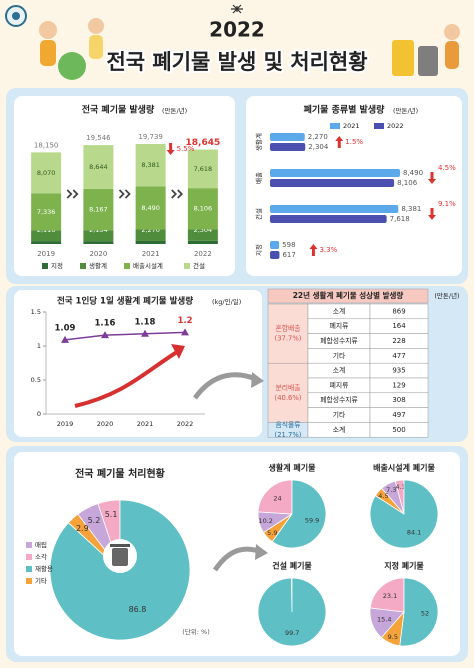 This screenshot has width=474, height=668. Describe the element at coordinates (120, 545) in the screenshot. I see `trash-lid` at that location.